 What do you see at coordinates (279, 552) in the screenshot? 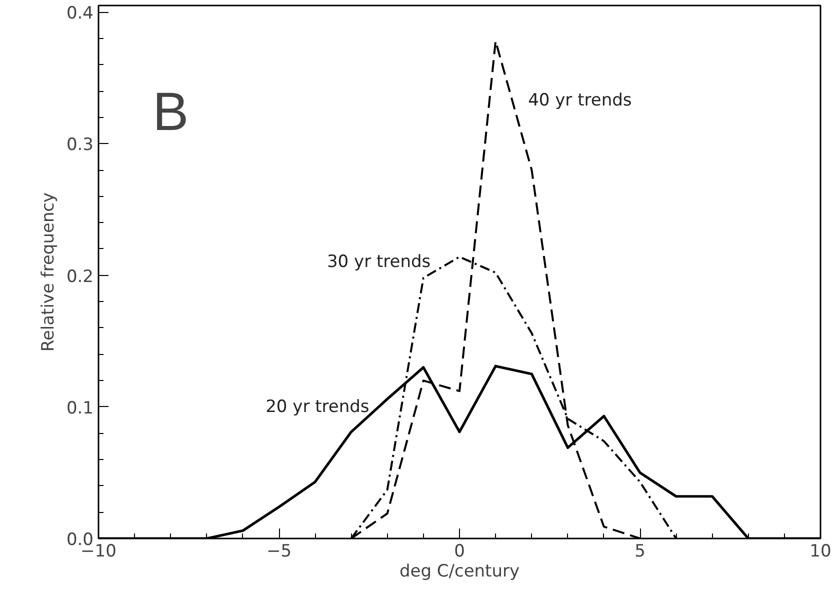
I see `x-tick-label: −5` at bounding box center [279, 552].